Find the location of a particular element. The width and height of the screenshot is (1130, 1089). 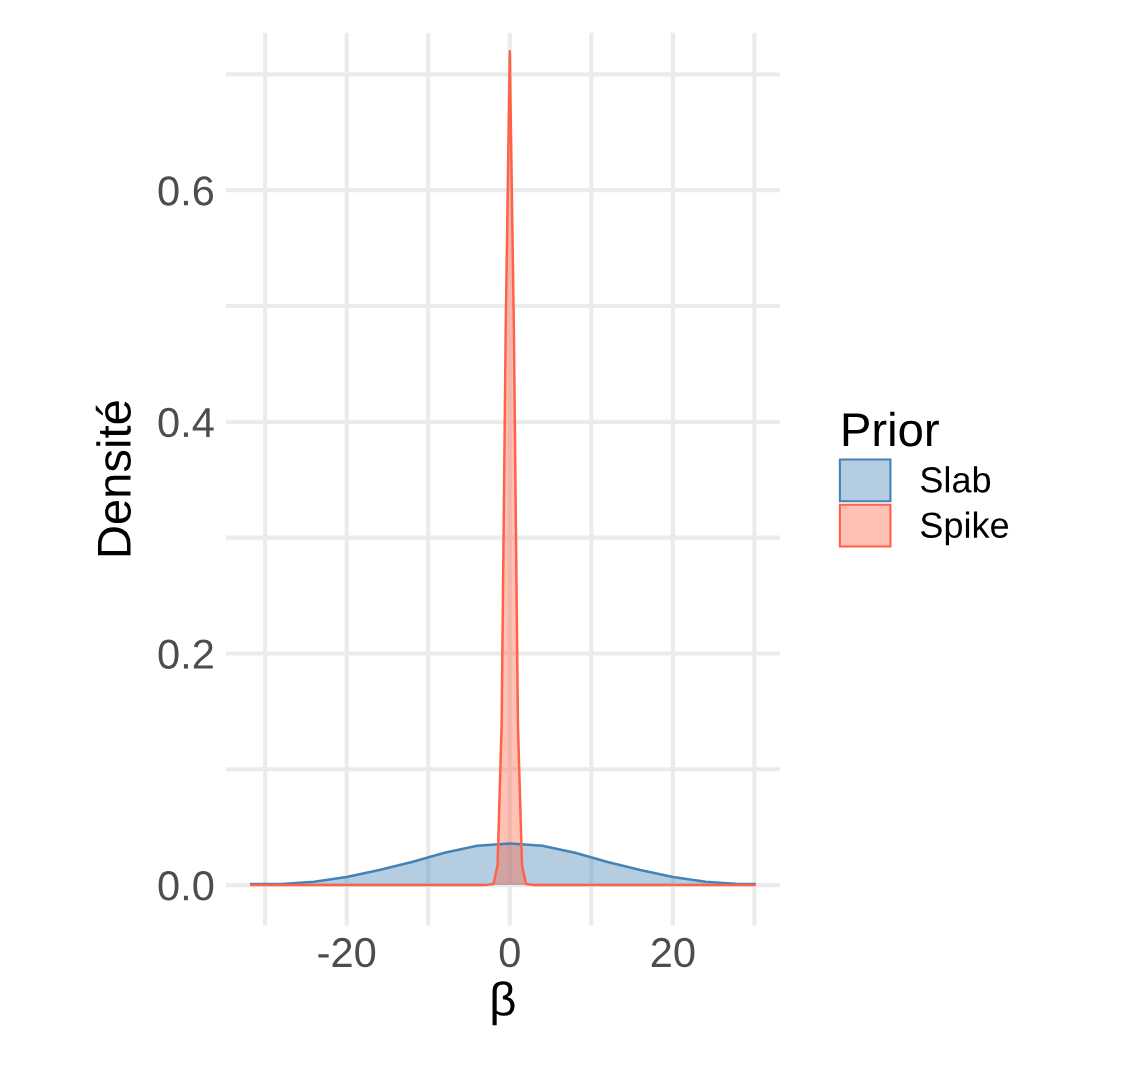

x-axis-title: β is located at coordinates (503, 1003).